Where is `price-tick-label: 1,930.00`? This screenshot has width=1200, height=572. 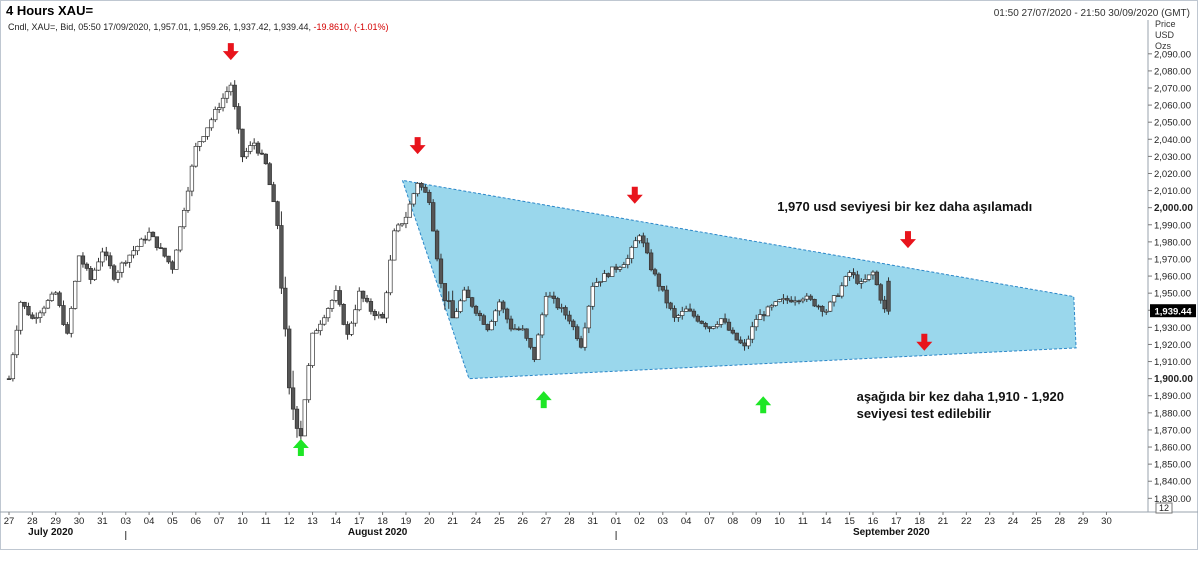 price-tick-label: 1,930.00 is located at coordinates (1172, 328).